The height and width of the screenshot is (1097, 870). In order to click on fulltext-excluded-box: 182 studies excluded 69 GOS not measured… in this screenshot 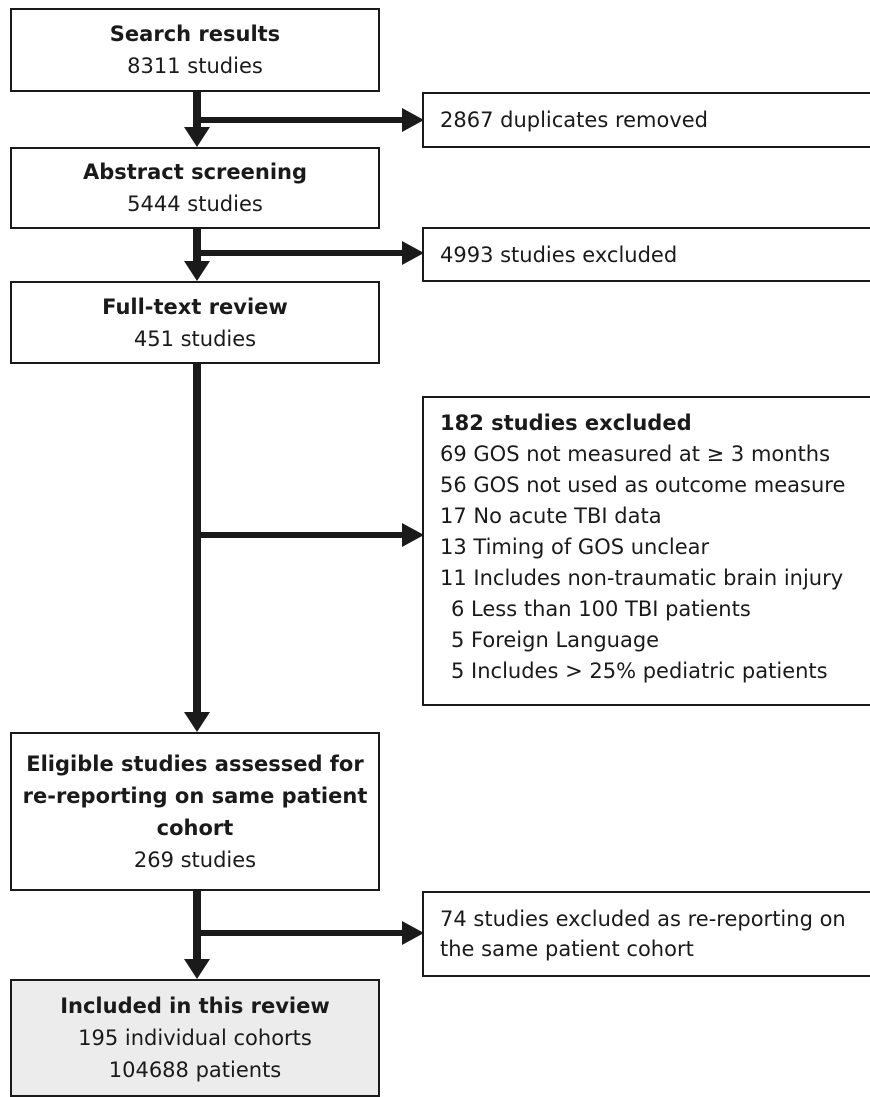, I will do `click(646, 551)`.